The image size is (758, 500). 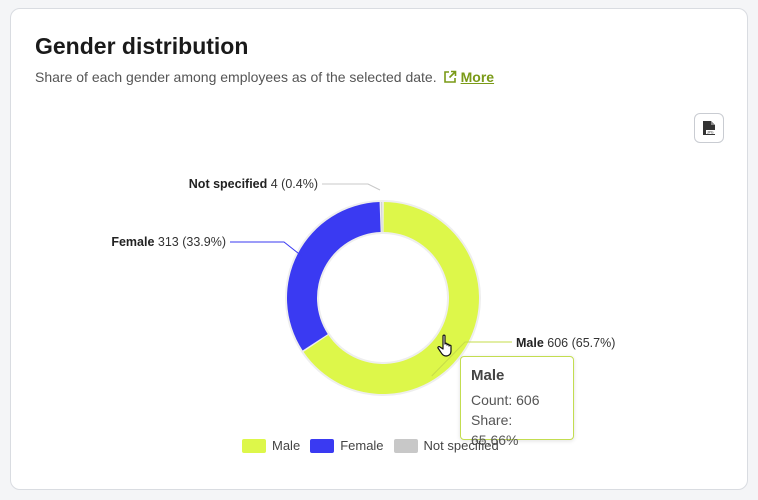 I want to click on chart-legend: Male Female Not specified, so click(x=370, y=445).